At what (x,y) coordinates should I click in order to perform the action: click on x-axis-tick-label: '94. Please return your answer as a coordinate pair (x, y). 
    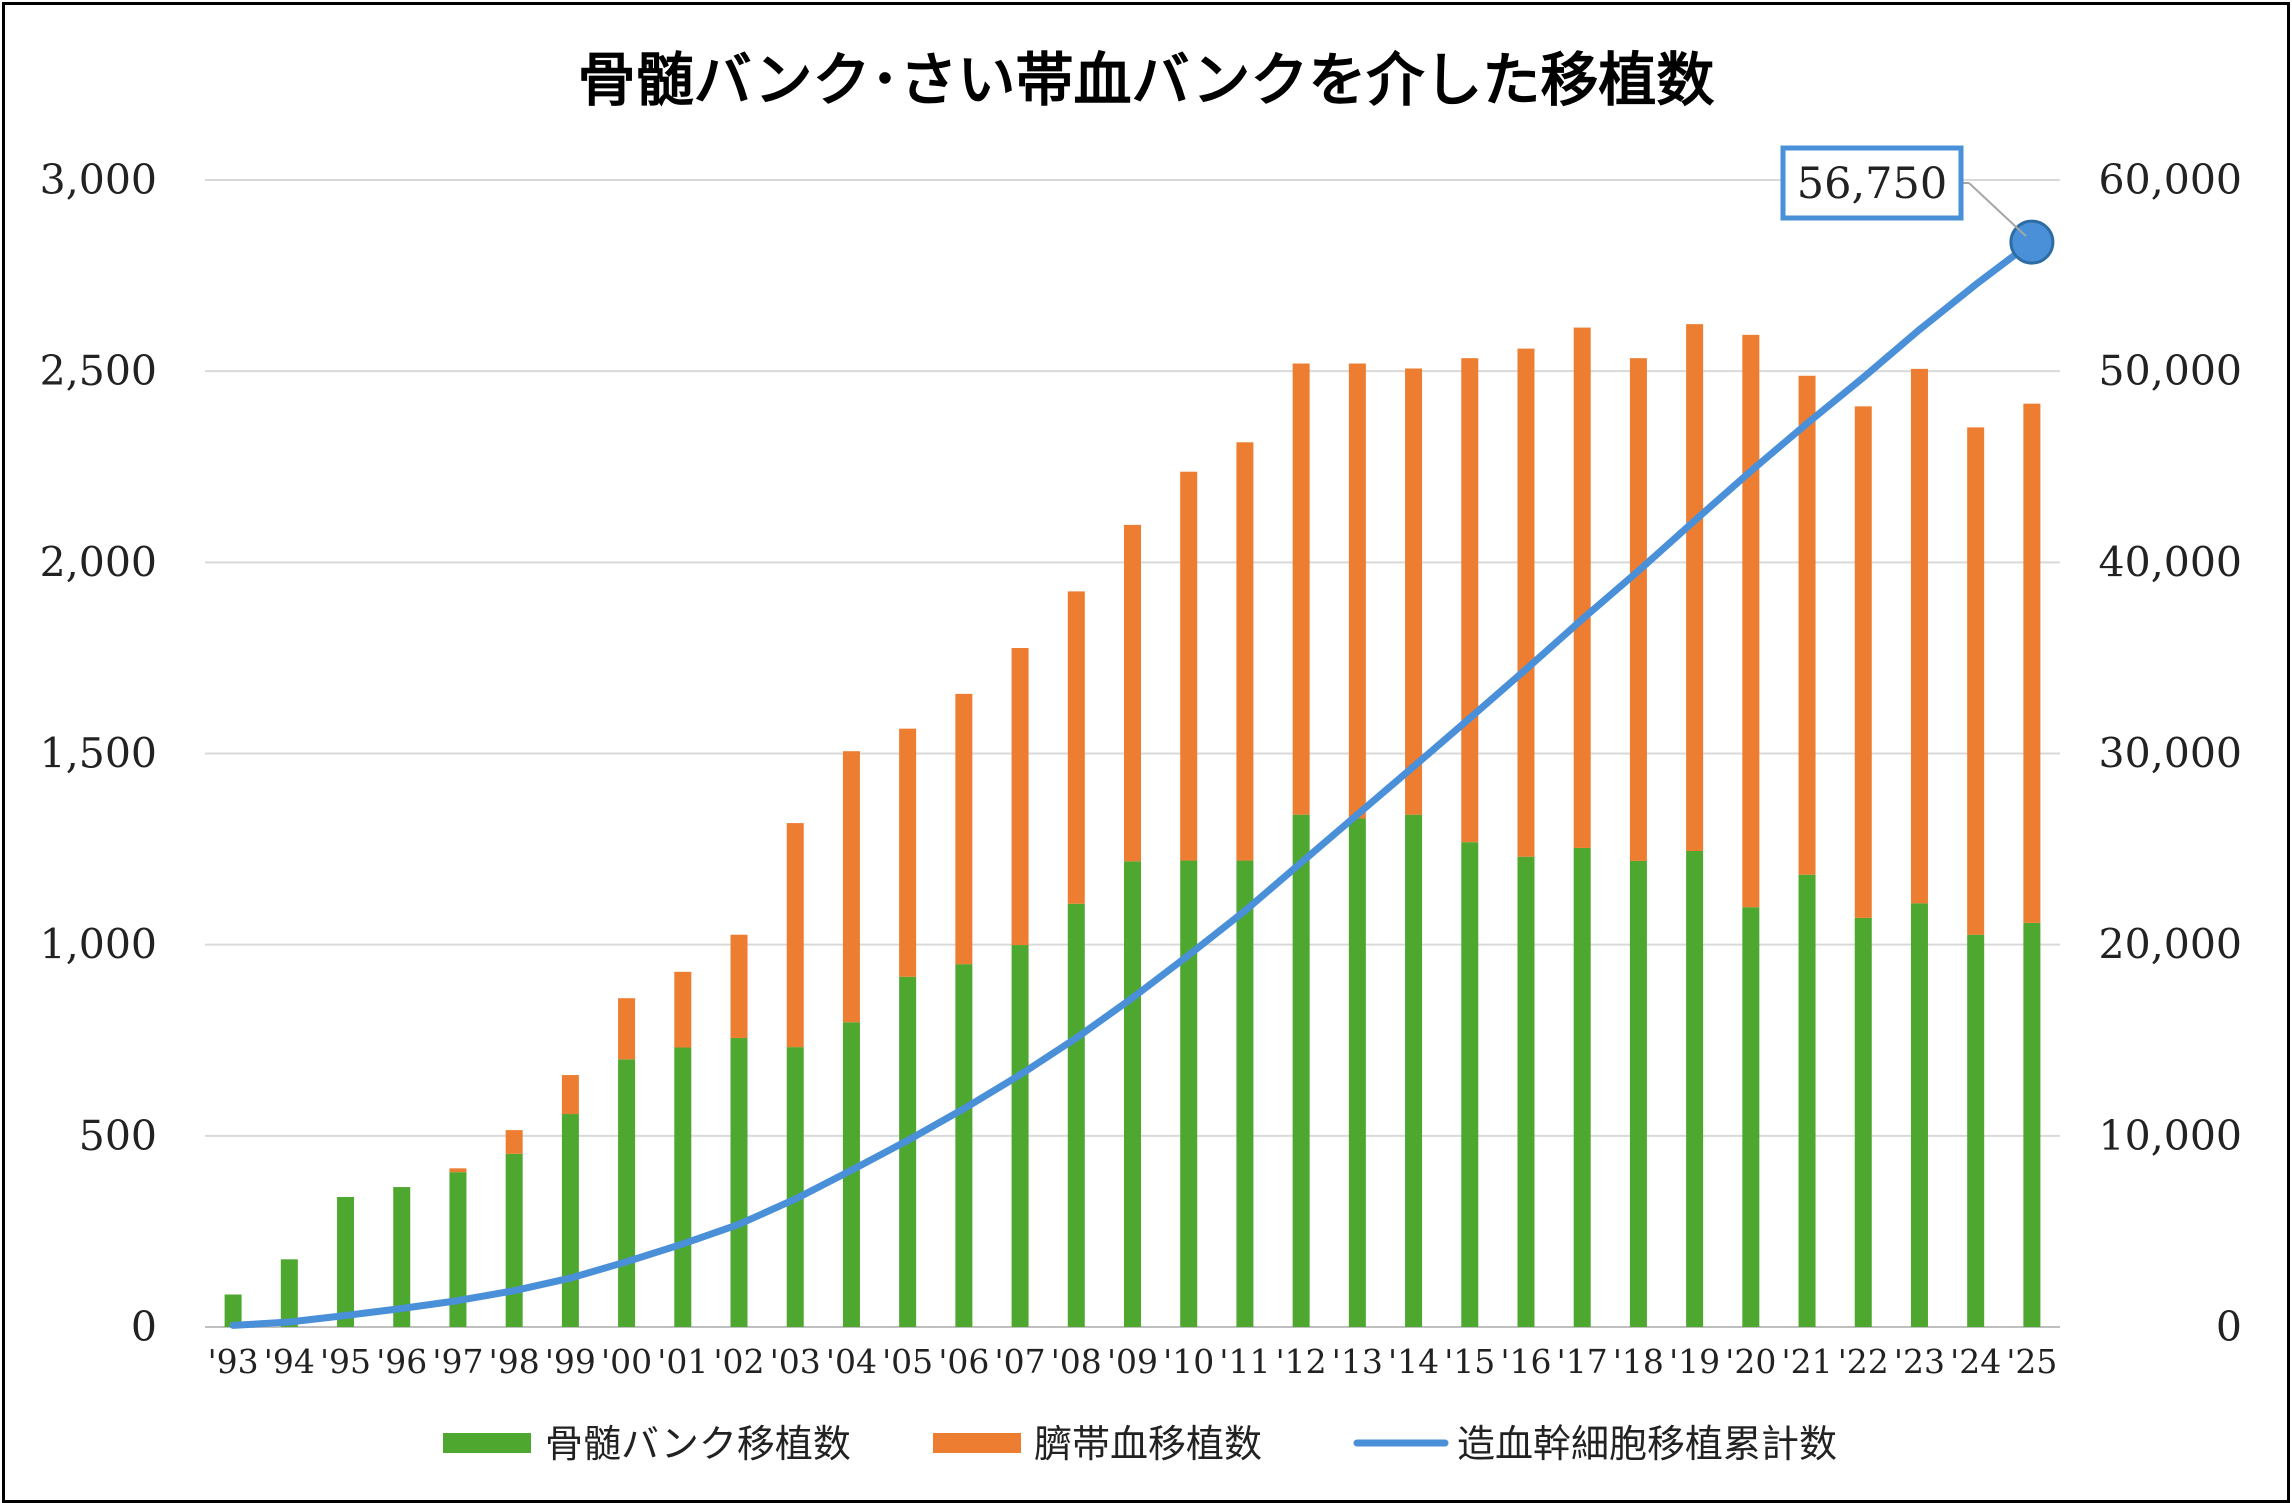
    Looking at the image, I should click on (289, 1361).